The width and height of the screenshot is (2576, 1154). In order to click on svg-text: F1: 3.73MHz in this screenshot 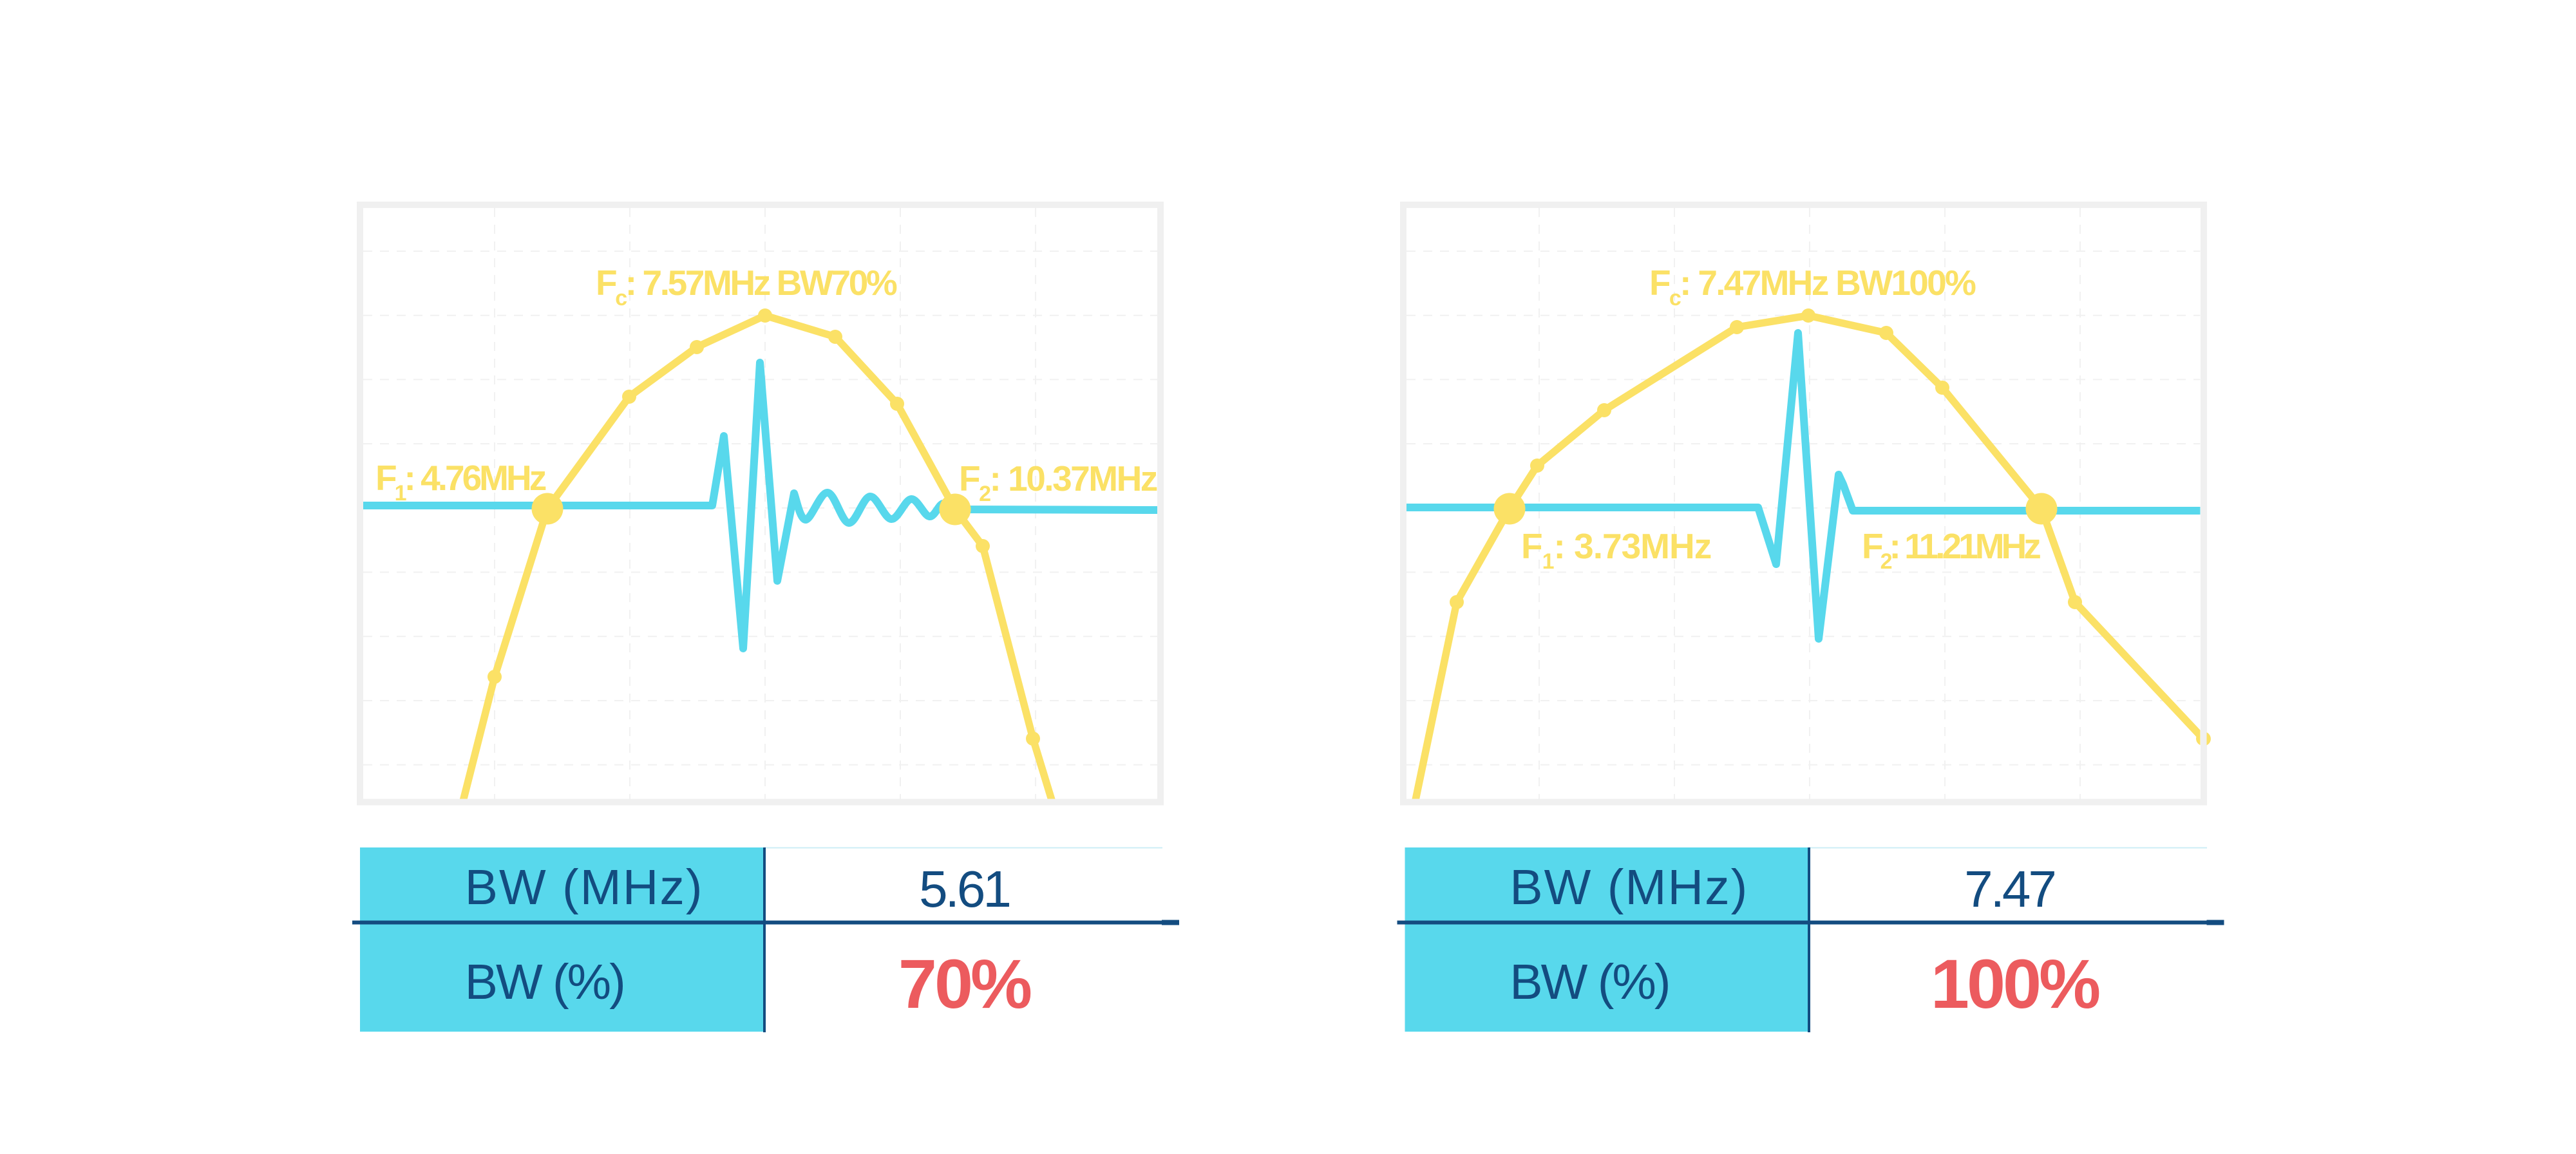, I will do `click(1616, 550)`.